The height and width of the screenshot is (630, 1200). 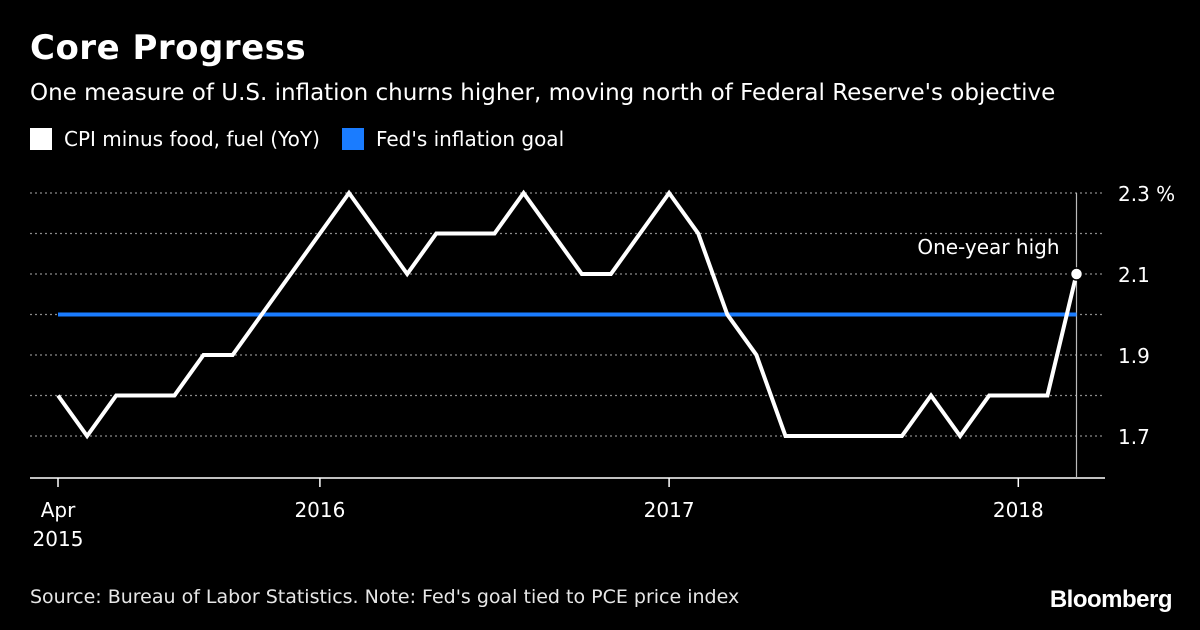 What do you see at coordinates (669, 510) in the screenshot?
I see `x-tick-label: 2017` at bounding box center [669, 510].